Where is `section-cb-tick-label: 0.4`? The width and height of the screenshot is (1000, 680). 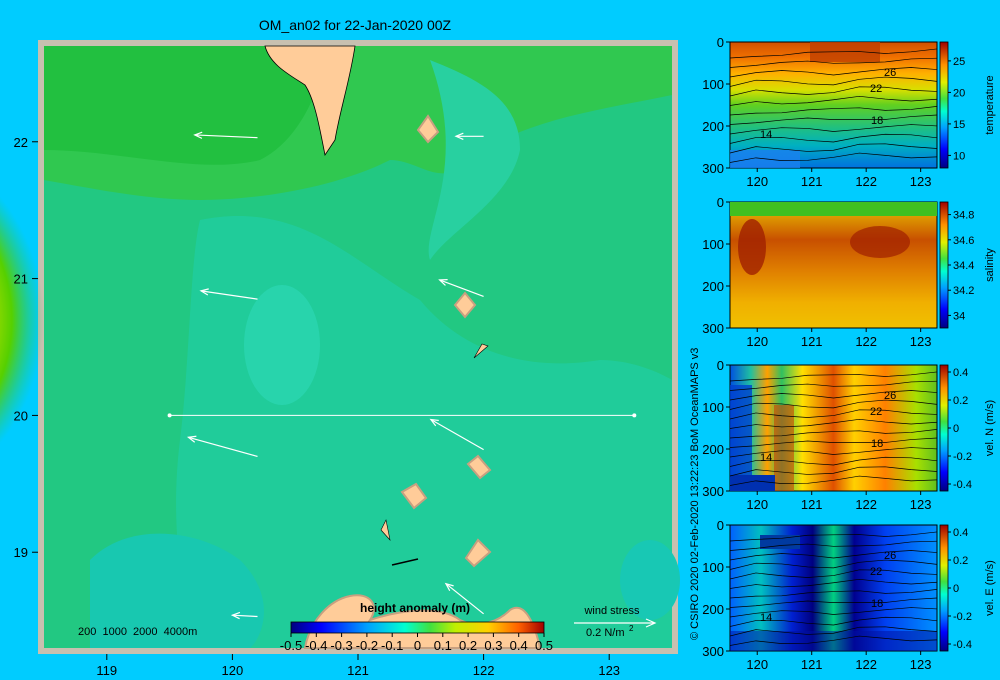
section-cb-tick-label: 0.4 is located at coordinates (960, 373).